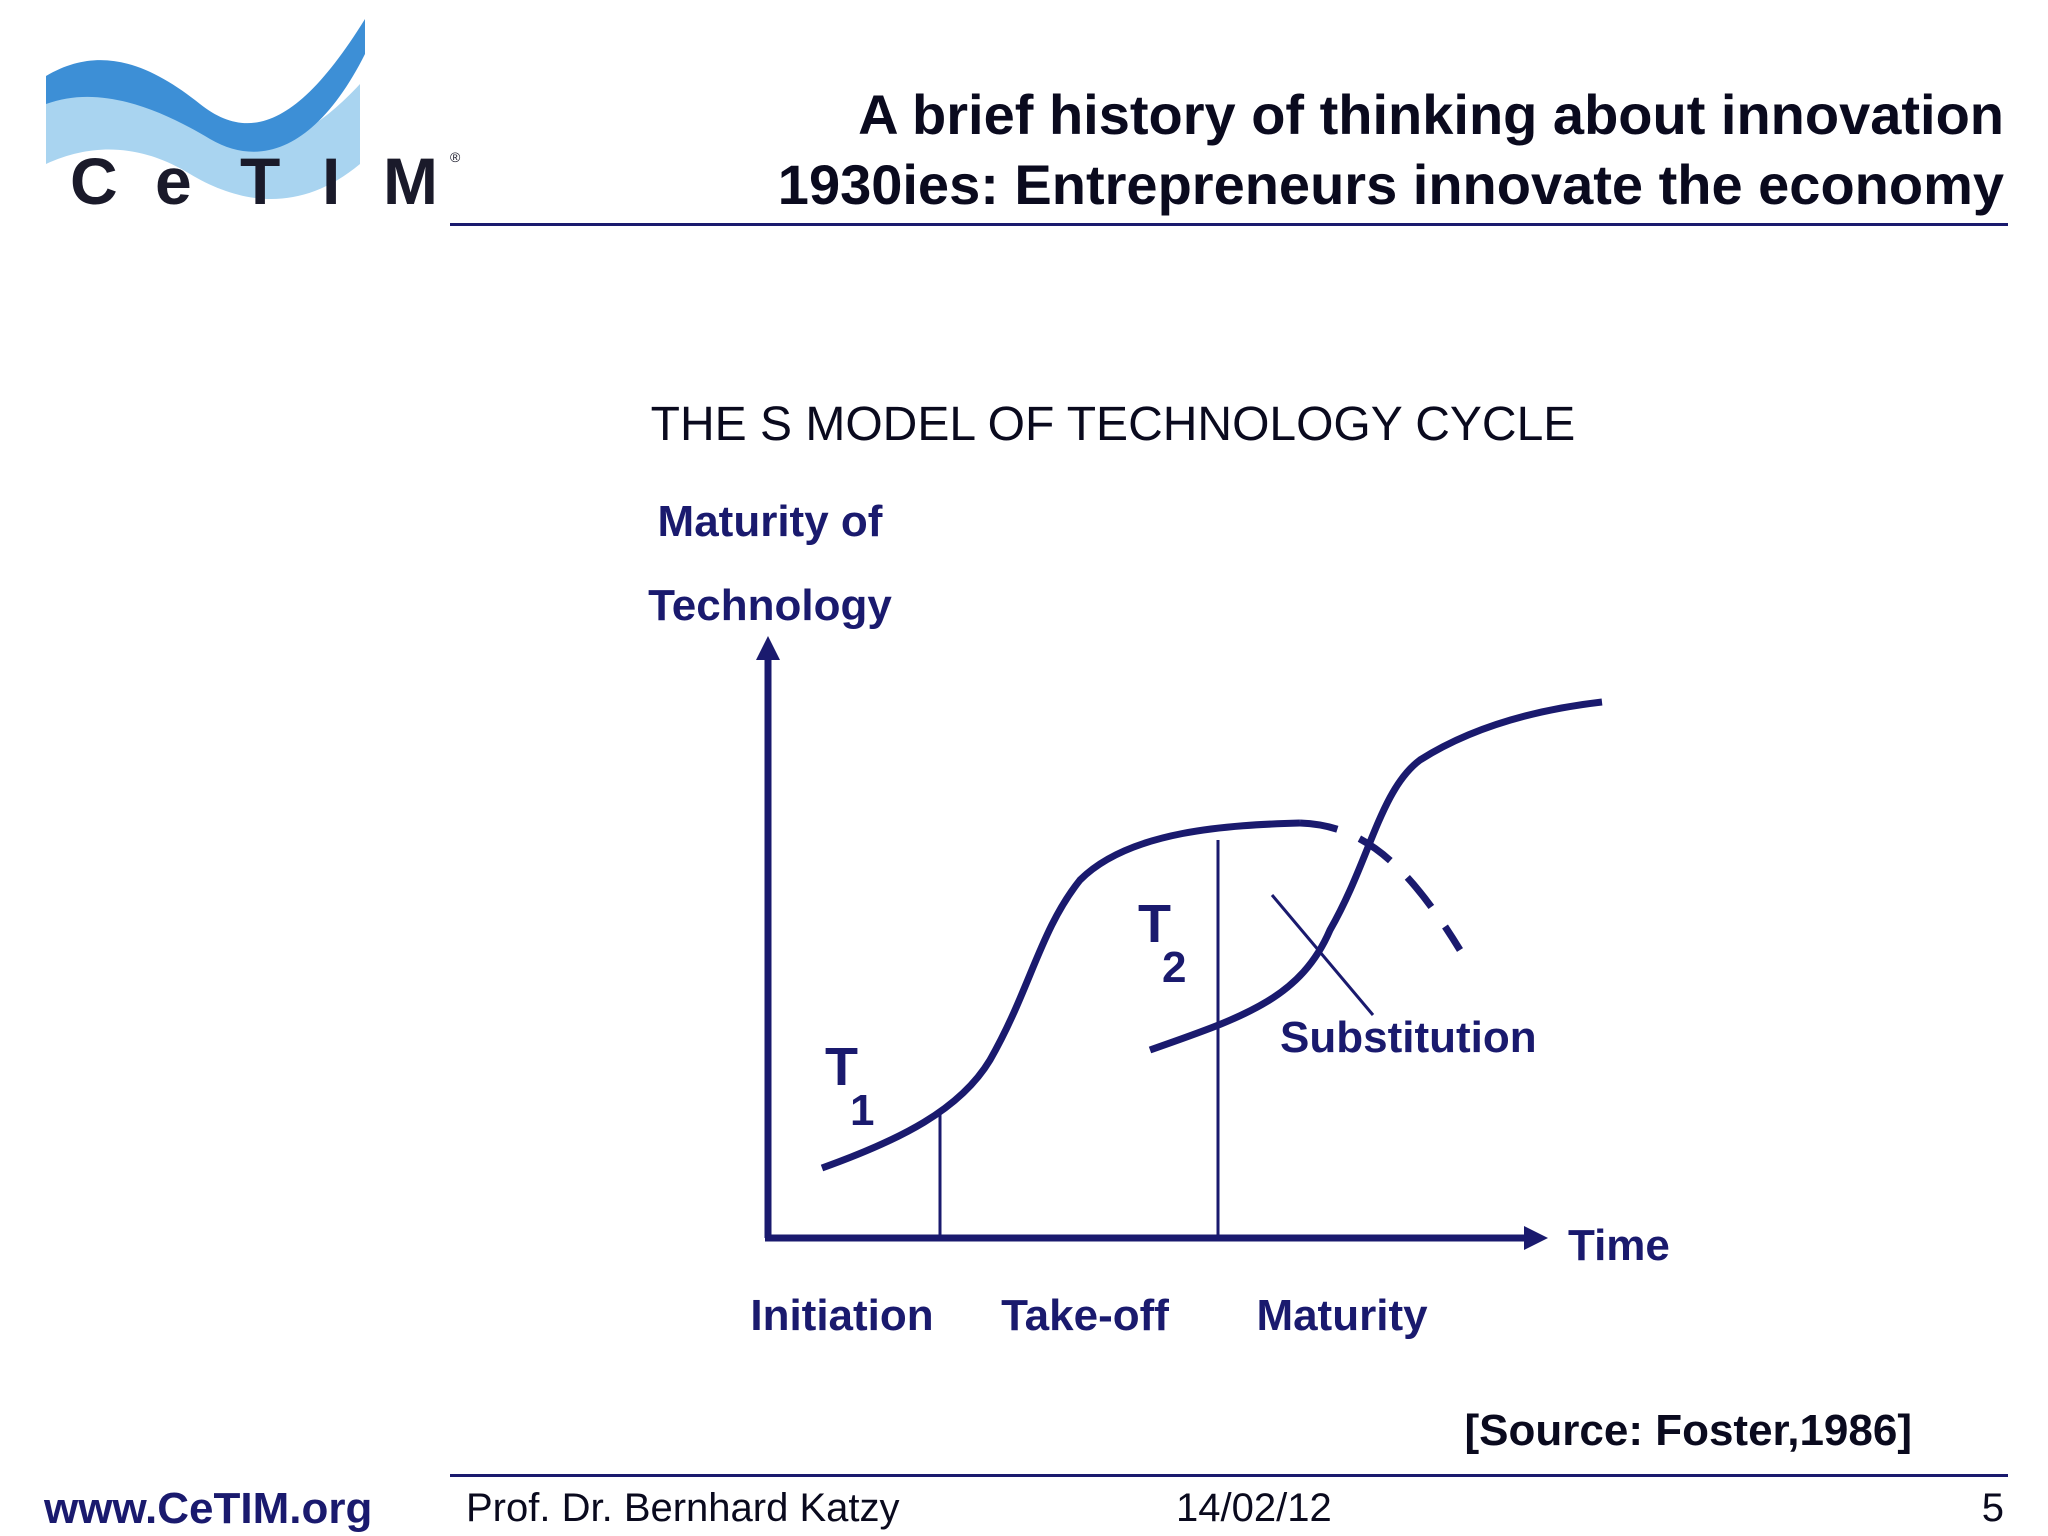  I want to click on source-citation: [Source: Foster,1986], so click(1688, 1430).